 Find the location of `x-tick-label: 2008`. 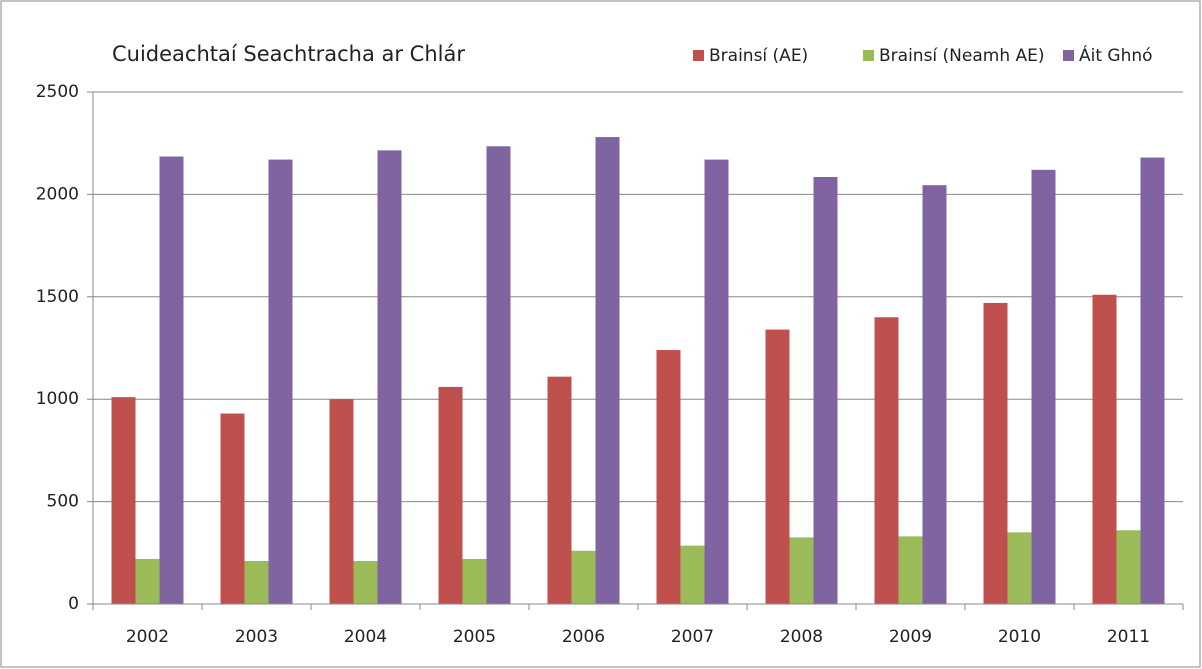

x-tick-label: 2008 is located at coordinates (801, 637).